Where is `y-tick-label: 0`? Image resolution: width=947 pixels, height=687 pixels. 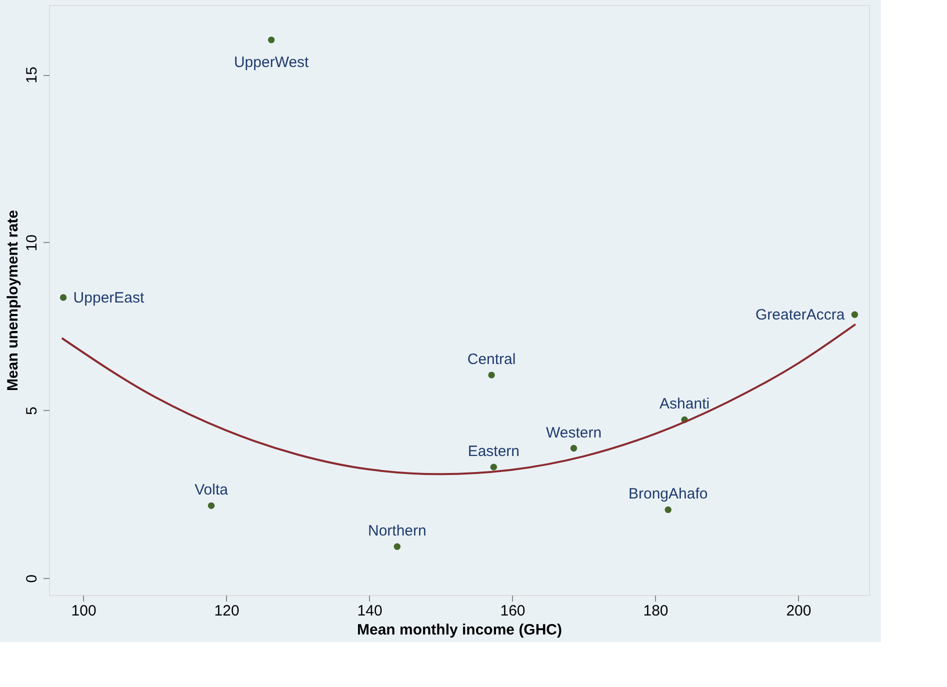 y-tick-label: 0 is located at coordinates (32, 578).